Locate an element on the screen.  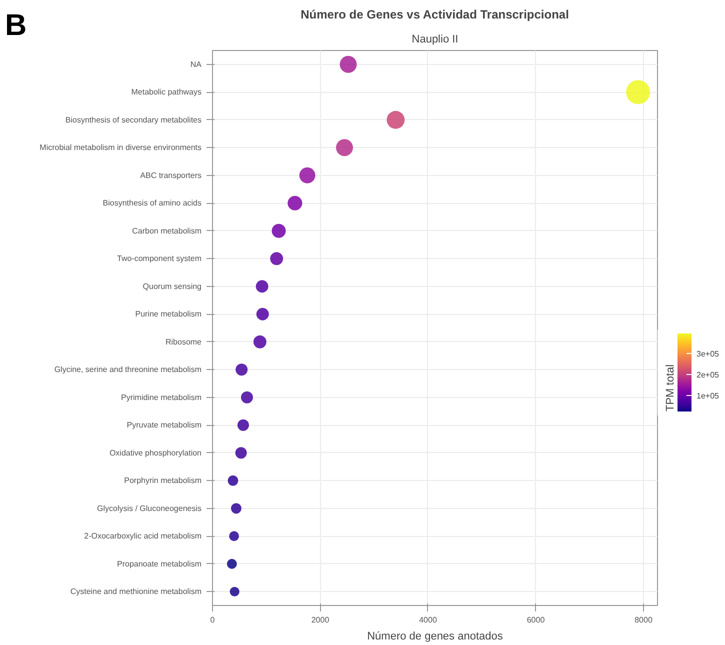
y-tick-label: Glycine, serine and threonine metabolism is located at coordinates (128, 369).